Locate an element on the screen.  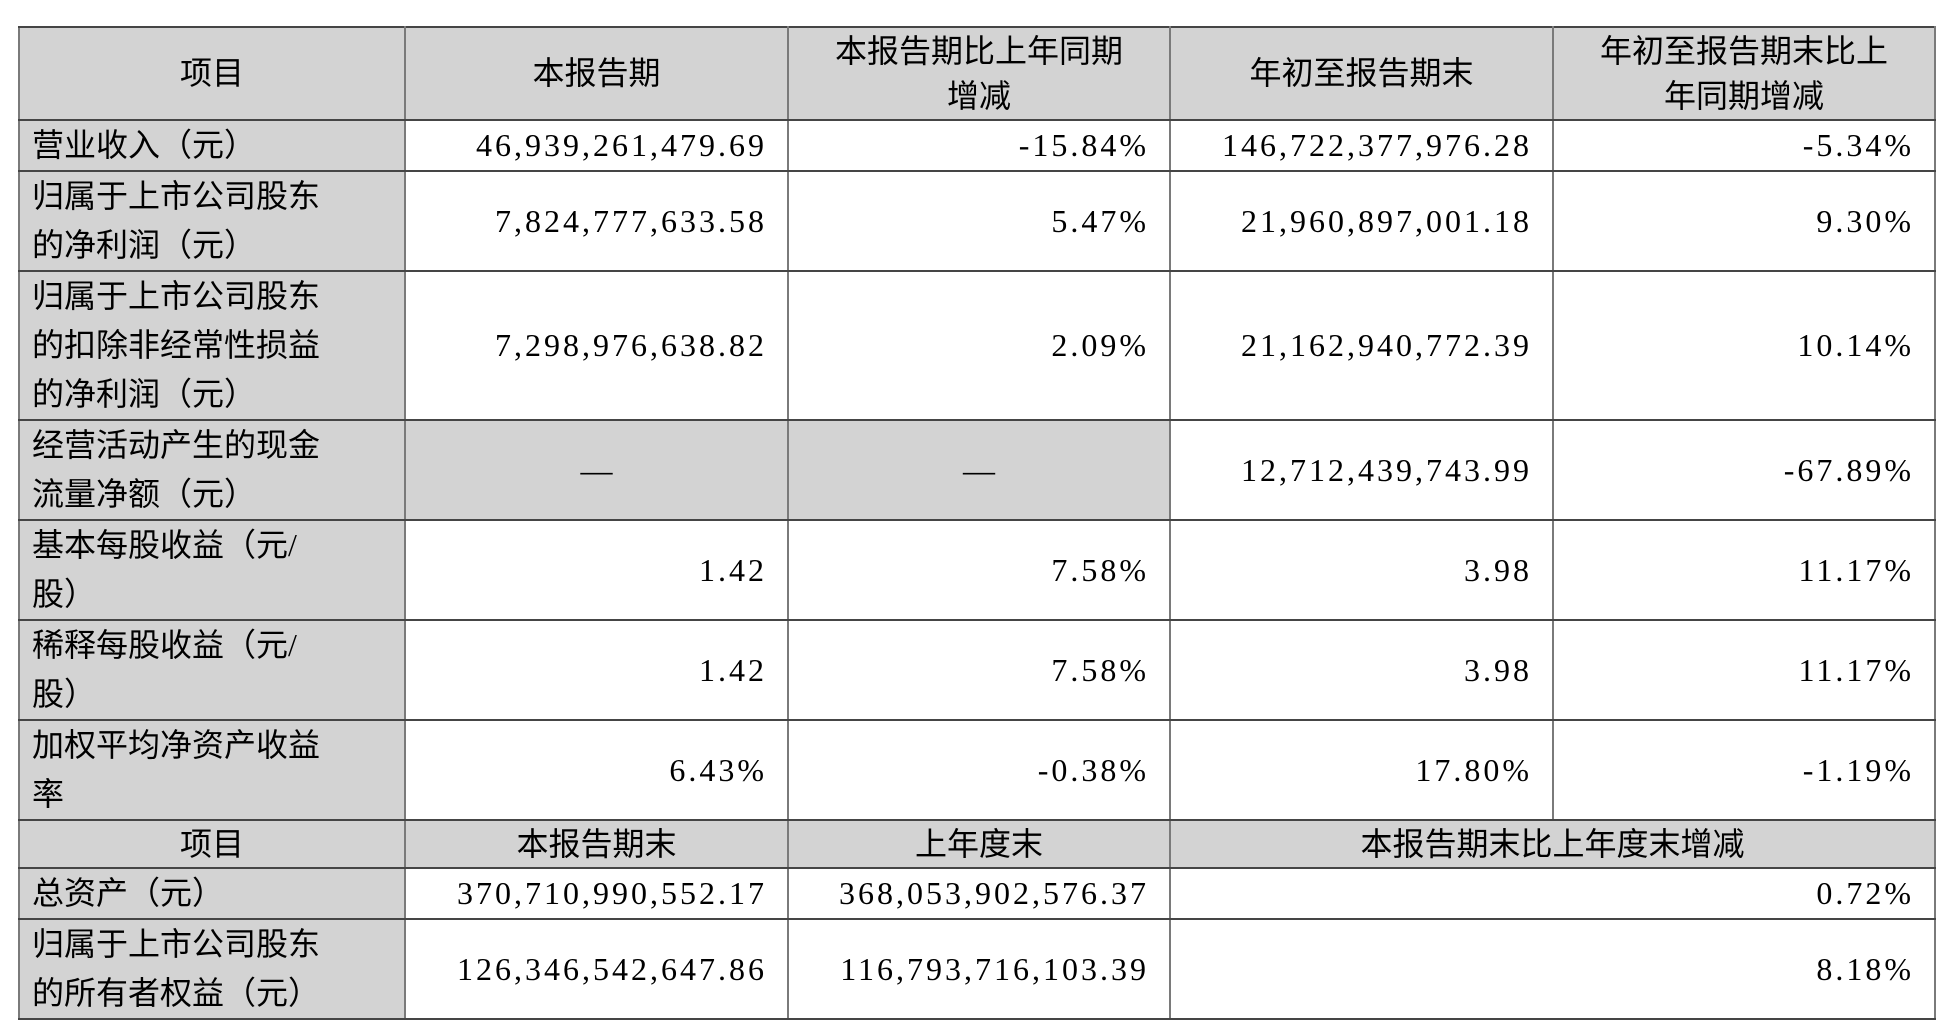
header-current-period: 本报告期 is located at coordinates (596, 73).